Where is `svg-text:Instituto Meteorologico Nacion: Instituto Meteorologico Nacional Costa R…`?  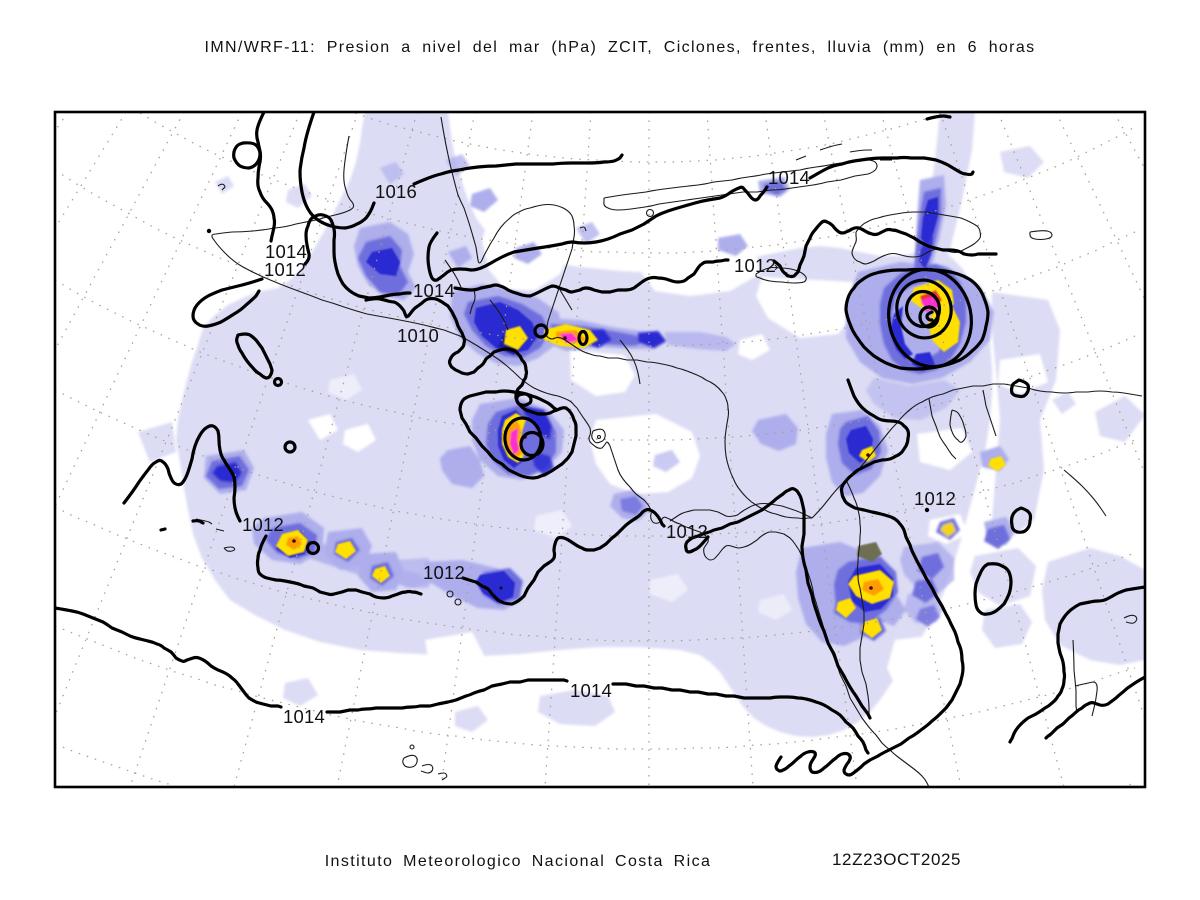 svg-text:Instituto Meteorologico Nacion: Instituto Meteorologico Nacional Costa R… is located at coordinates (518, 861).